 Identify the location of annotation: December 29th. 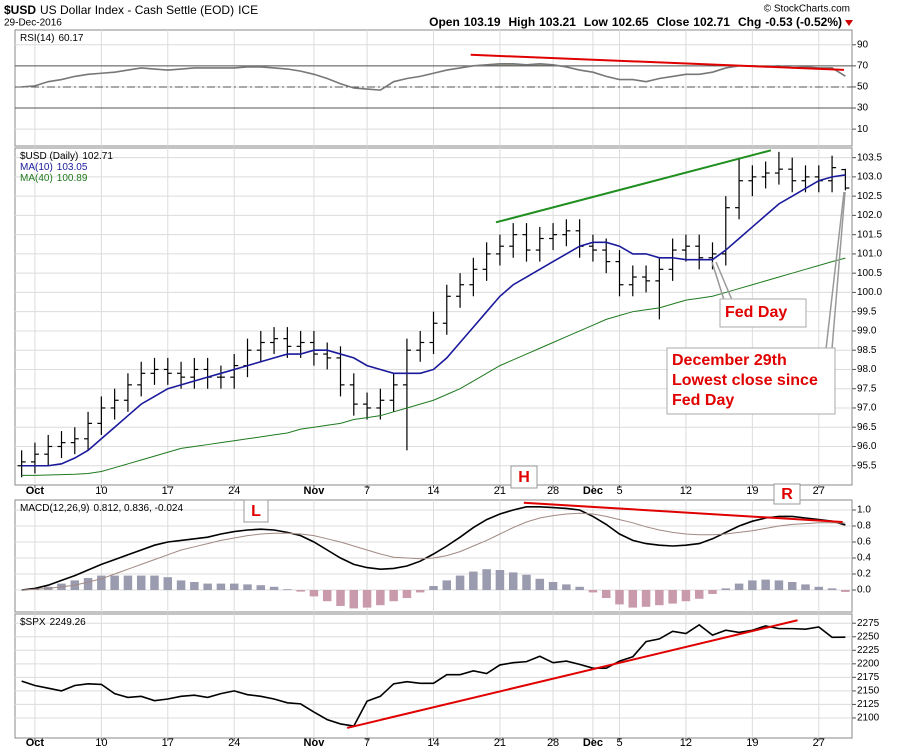
(729, 360).